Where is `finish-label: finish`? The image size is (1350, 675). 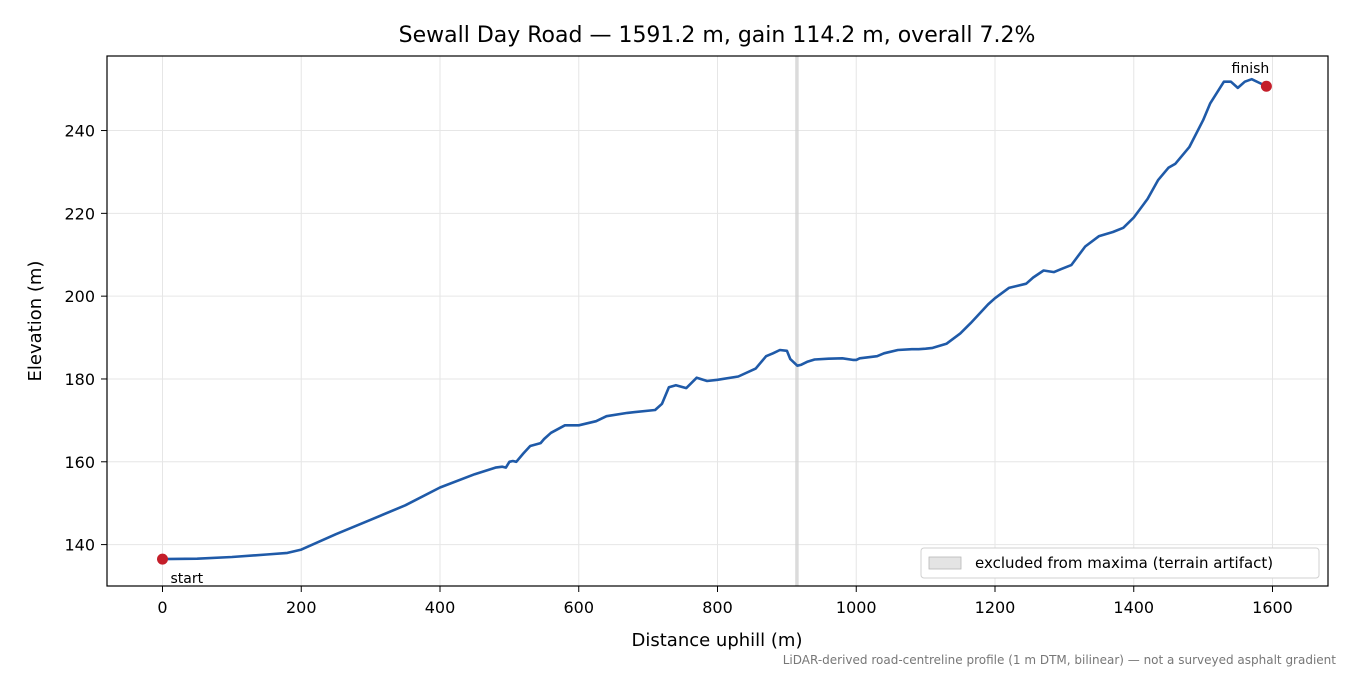
finish-label: finish is located at coordinates (1251, 69).